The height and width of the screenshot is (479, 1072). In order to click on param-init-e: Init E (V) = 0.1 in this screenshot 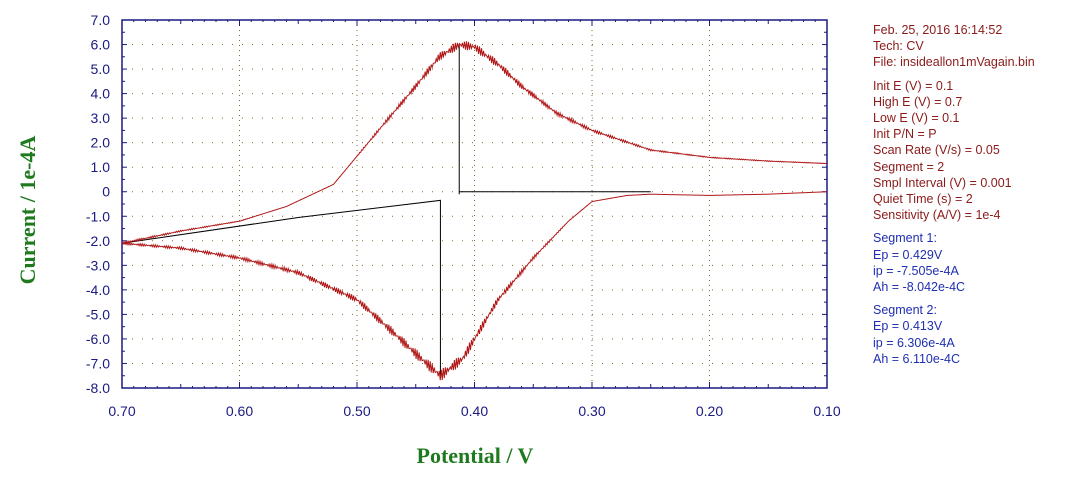, I will do `click(913, 85)`.